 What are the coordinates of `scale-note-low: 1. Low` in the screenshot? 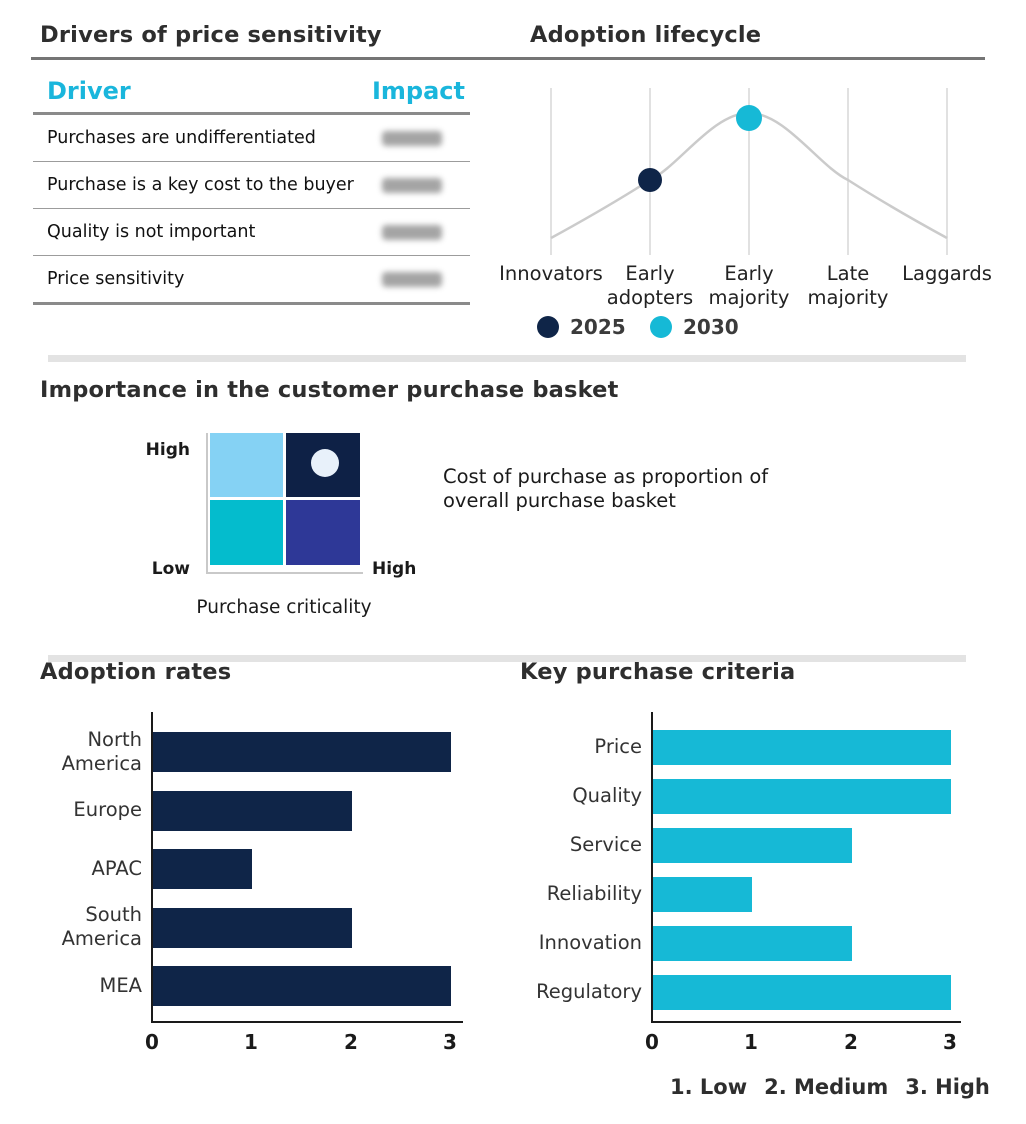 It's located at (709, 1087).